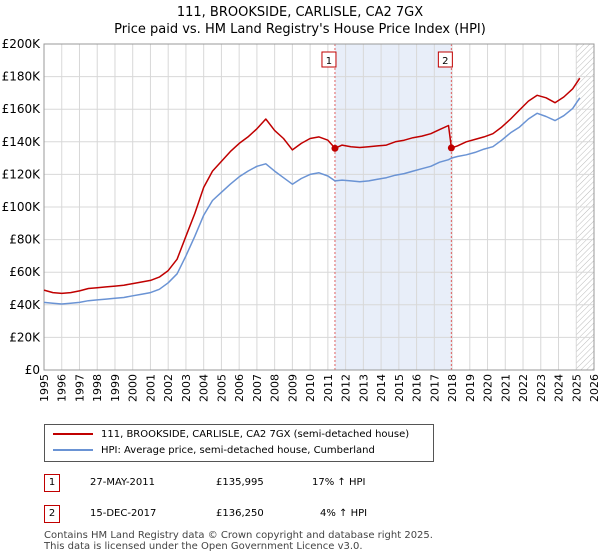 The height and width of the screenshot is (560, 600). Describe the element at coordinates (22, 142) in the screenshot. I see `y-tick-label: £140K` at that location.